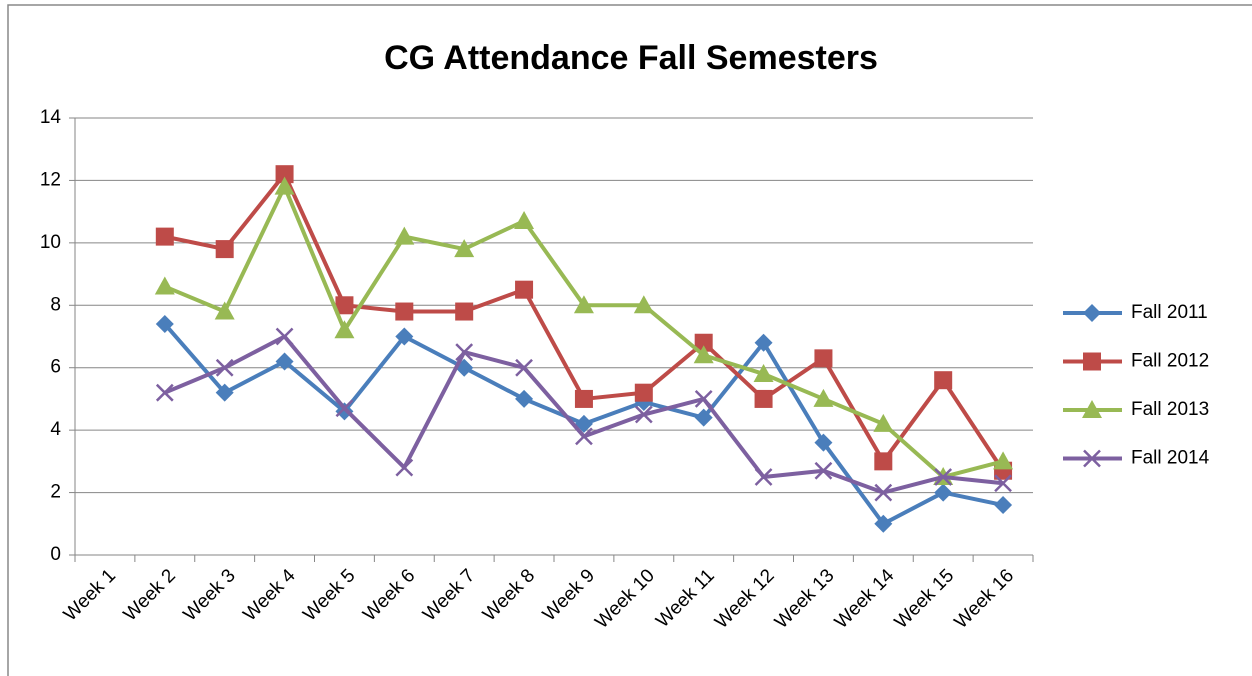 Image resolution: width=1252 pixels, height=676 pixels. What do you see at coordinates (55, 554) in the screenshot?
I see `y-tick-label: 0` at bounding box center [55, 554].